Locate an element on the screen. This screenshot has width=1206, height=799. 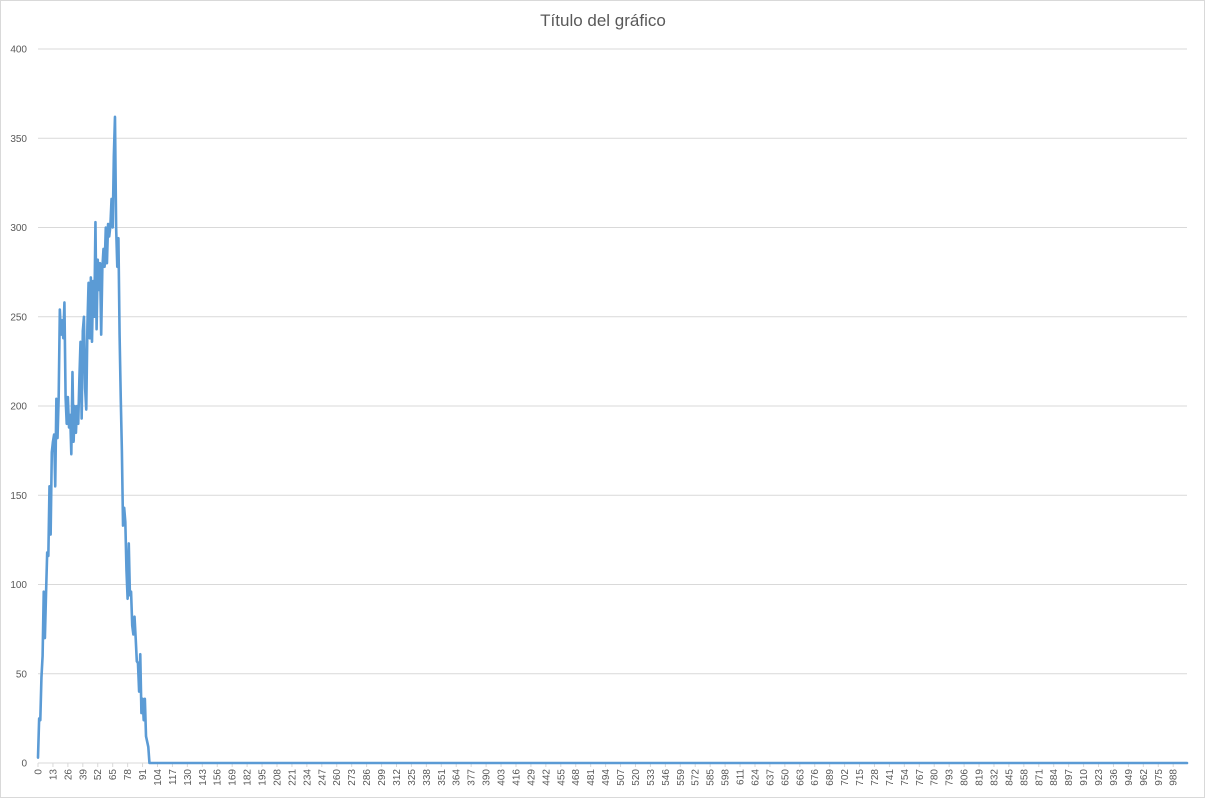
x-tick-label: 0 is located at coordinates (39, 772).